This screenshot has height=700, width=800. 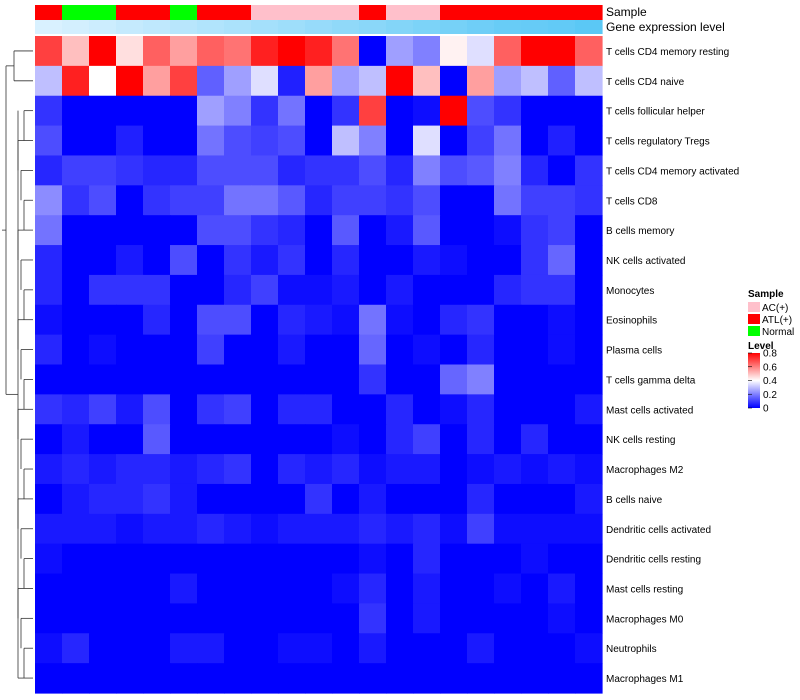 What do you see at coordinates (630, 291) in the screenshot?
I see `row-label: Monocytes` at bounding box center [630, 291].